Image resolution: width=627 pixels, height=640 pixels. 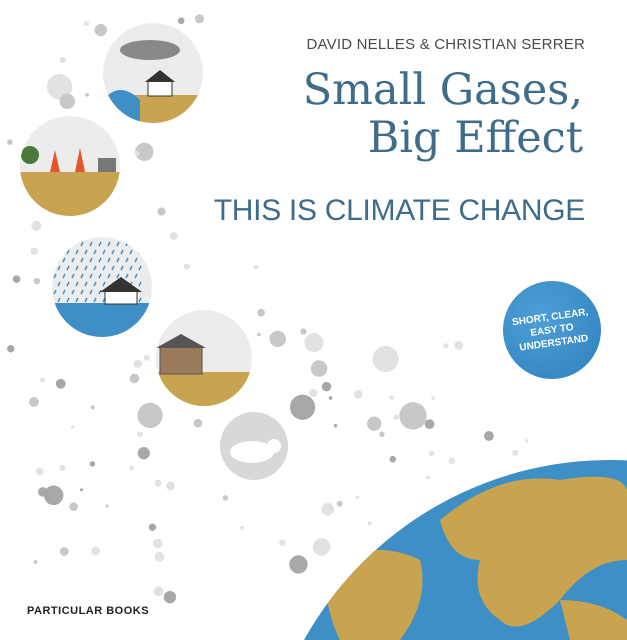 What do you see at coordinates (443, 114) in the screenshot?
I see `book-title: Small Gases, Big Effect` at bounding box center [443, 114].